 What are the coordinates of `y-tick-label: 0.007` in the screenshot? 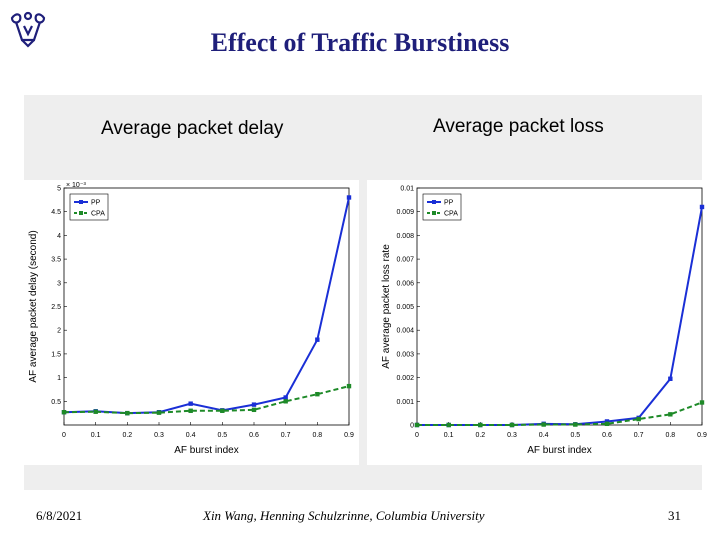 It's located at (405, 260).